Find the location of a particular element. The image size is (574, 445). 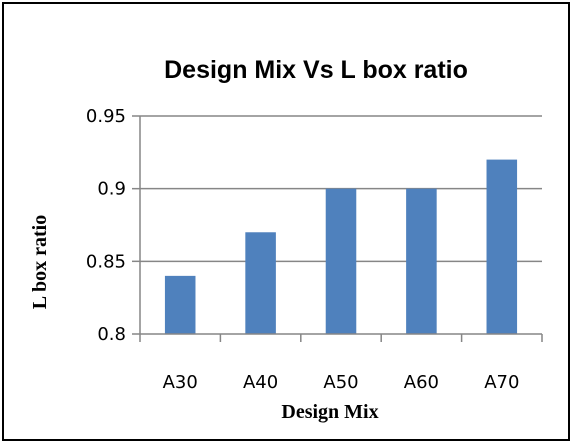

y-tick-labels: 0.8 0.85 0.9 0.95 is located at coordinates (113, 225).